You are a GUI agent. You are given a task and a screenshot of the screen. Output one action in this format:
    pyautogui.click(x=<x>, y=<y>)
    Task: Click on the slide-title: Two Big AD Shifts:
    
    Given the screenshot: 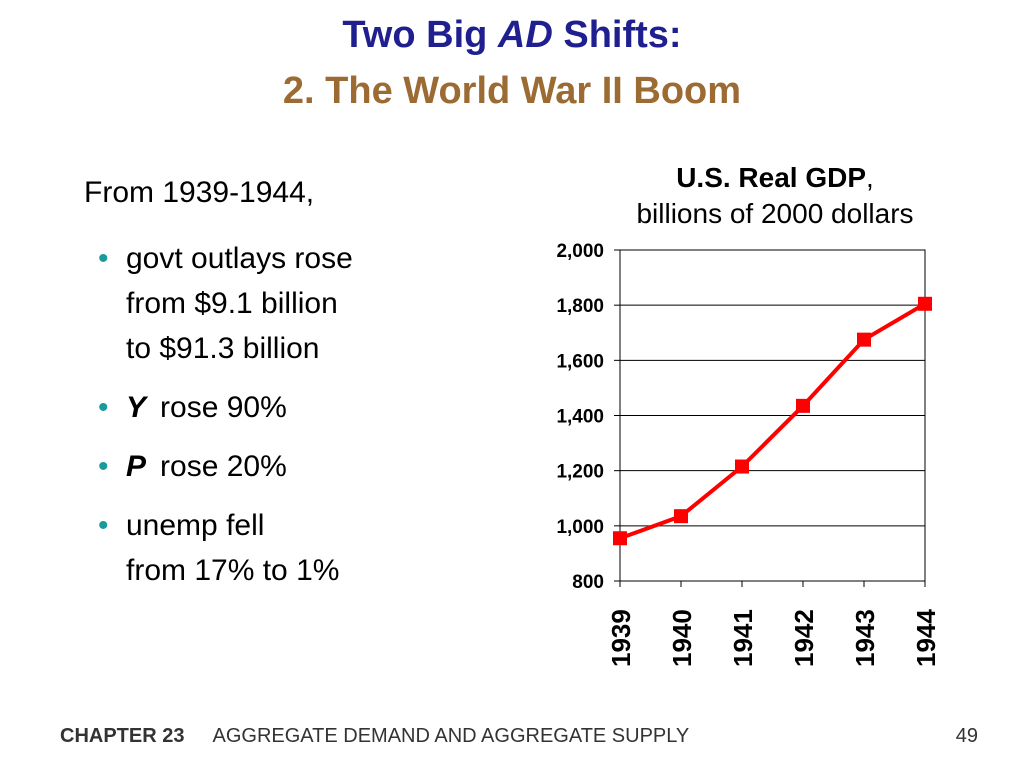 What is the action you would take?
    pyautogui.click(x=512, y=35)
    